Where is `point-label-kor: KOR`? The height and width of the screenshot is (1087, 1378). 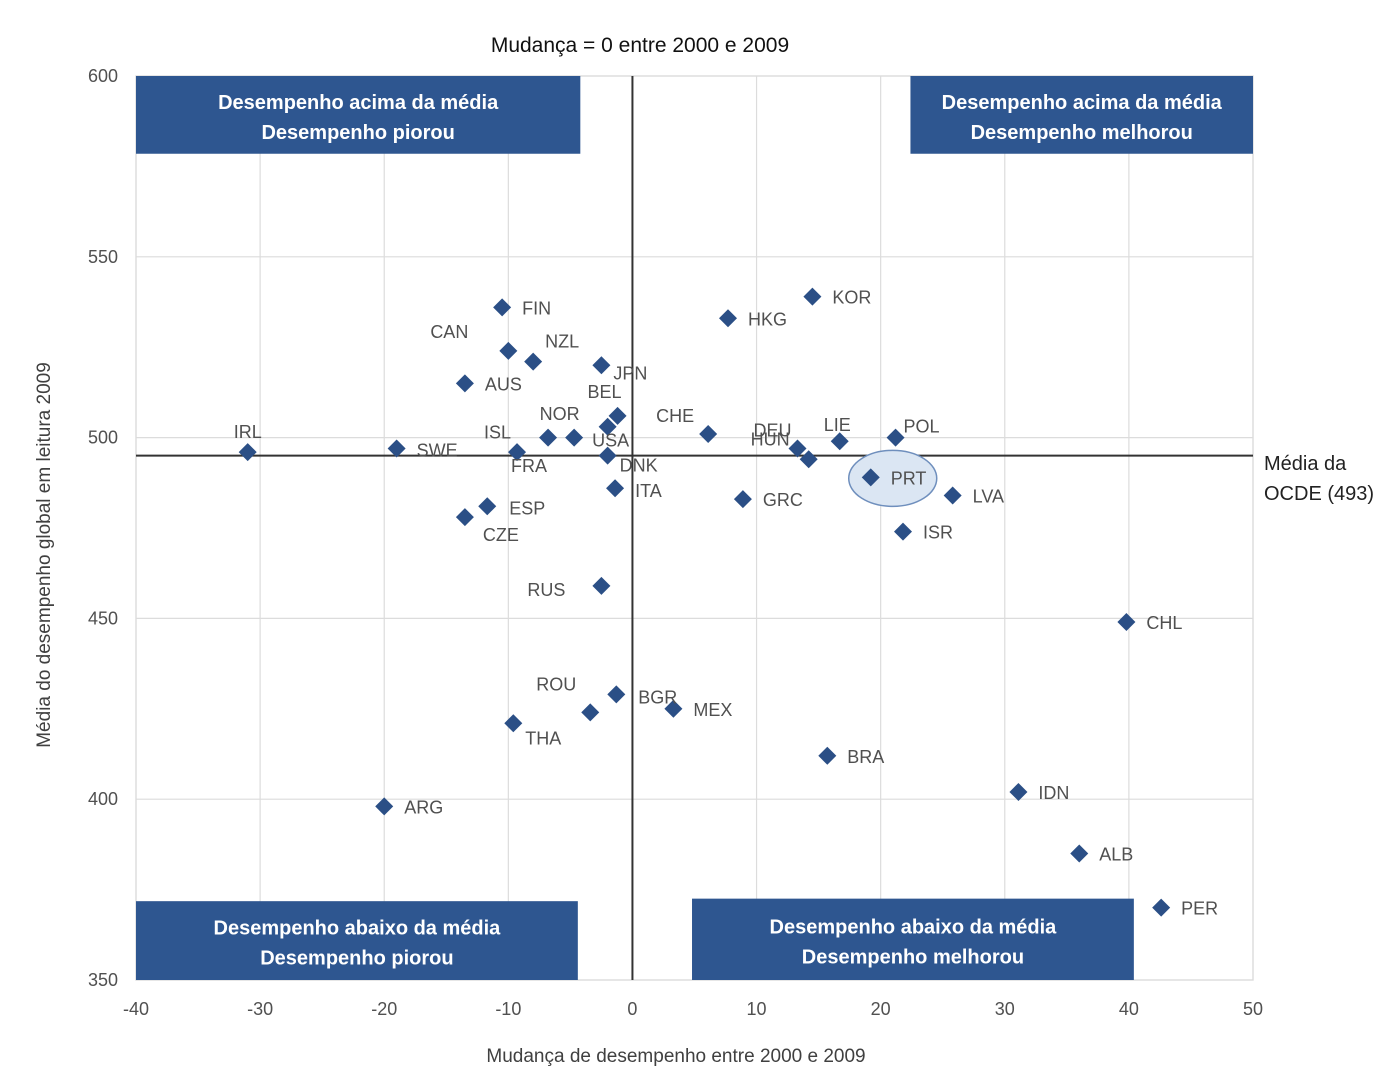 point-label-kor: KOR is located at coordinates (851, 298).